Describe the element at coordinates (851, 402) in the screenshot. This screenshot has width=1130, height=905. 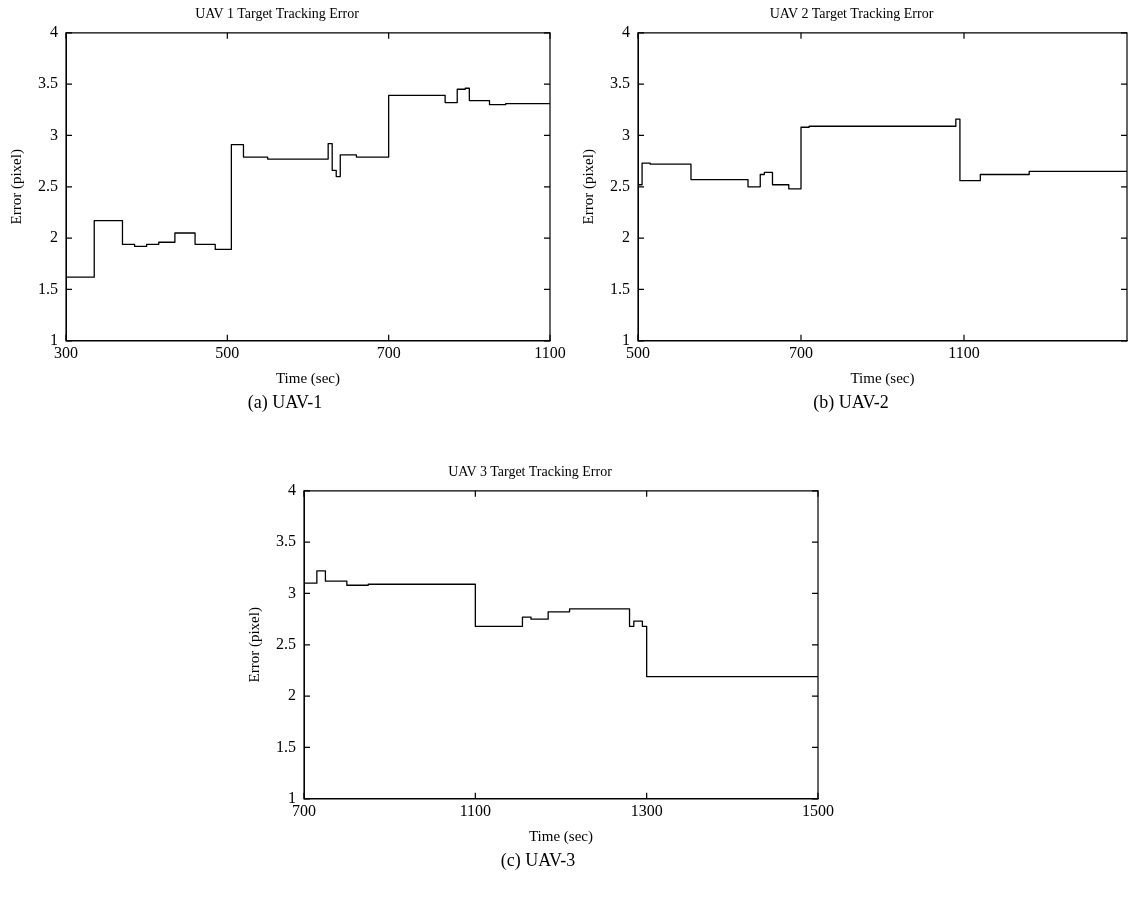
I see `text: (b) UAV-2` at that location.